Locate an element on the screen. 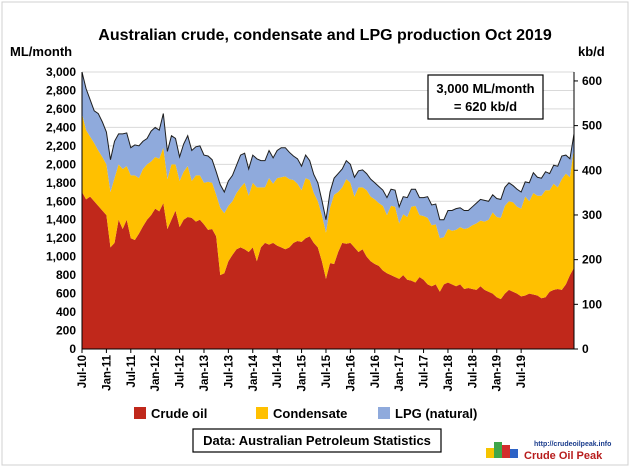  x-tick-label: Jul-14 is located at coordinates (278, 371).